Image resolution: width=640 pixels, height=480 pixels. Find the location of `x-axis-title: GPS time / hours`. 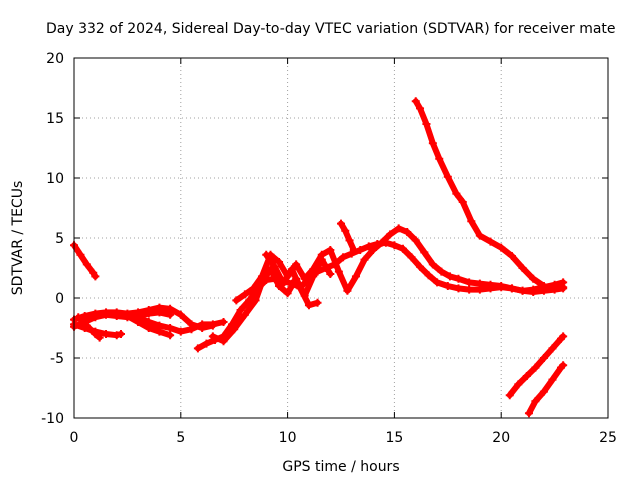

x-axis-title: GPS time / hours is located at coordinates (340, 467).